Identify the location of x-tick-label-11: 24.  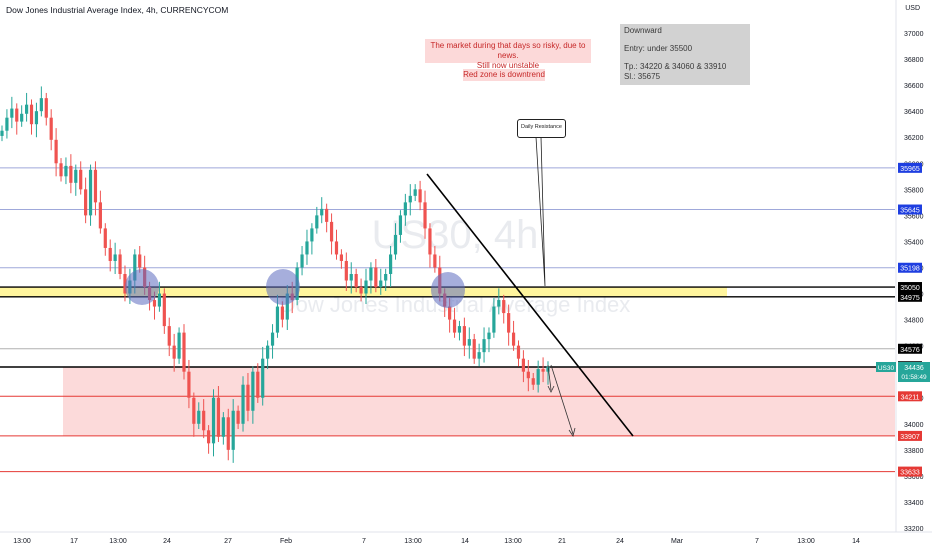
(620, 541).